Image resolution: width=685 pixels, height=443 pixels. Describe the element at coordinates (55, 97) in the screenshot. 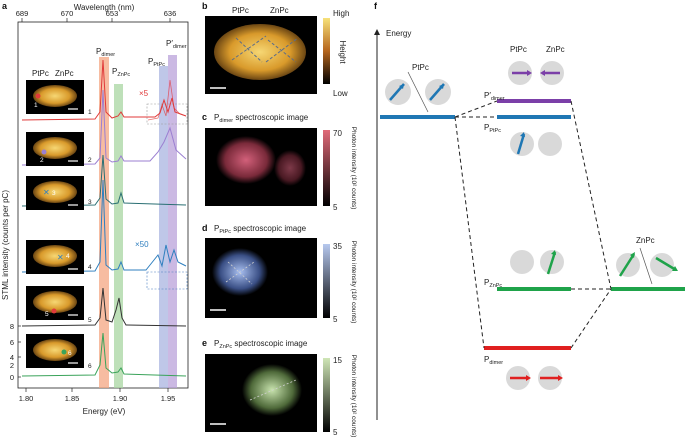

I see `stm-inset-1: 1` at that location.